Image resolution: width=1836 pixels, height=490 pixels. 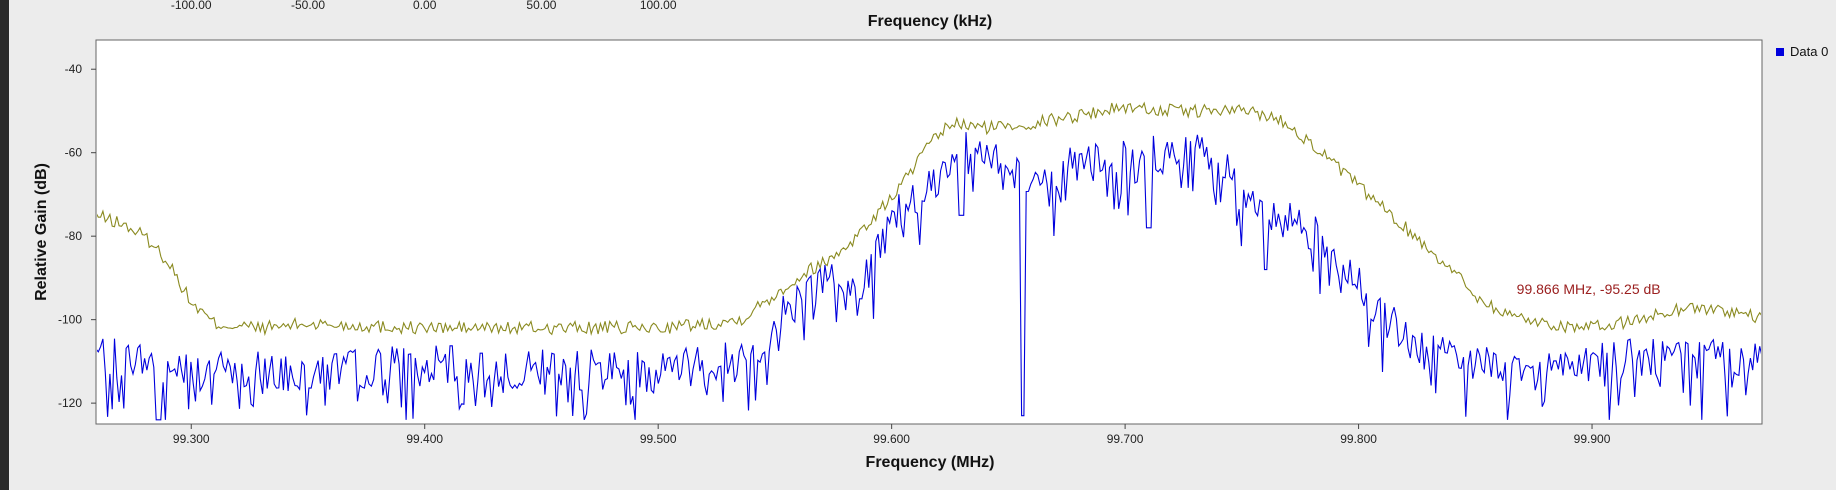 What do you see at coordinates (930, 462) in the screenshot?
I see `x-axis-title: Frequency (MHz)` at bounding box center [930, 462].